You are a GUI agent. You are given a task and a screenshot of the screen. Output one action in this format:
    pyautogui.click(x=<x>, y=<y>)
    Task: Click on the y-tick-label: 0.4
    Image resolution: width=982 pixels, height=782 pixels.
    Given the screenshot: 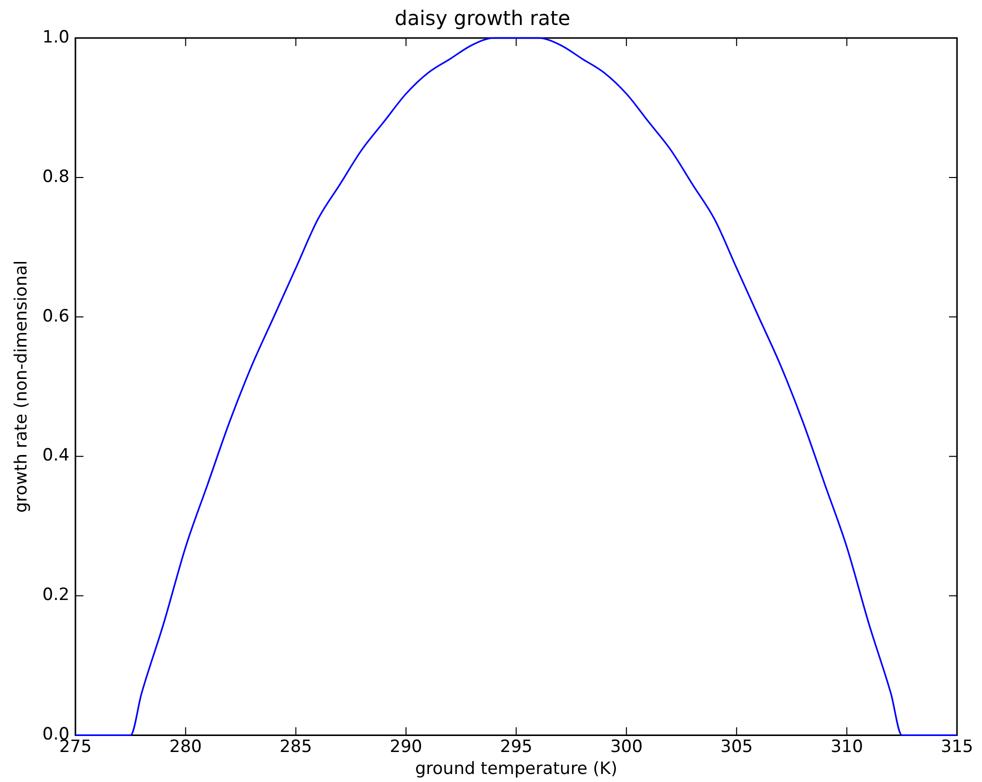 What is the action you would take?
    pyautogui.click(x=56, y=456)
    